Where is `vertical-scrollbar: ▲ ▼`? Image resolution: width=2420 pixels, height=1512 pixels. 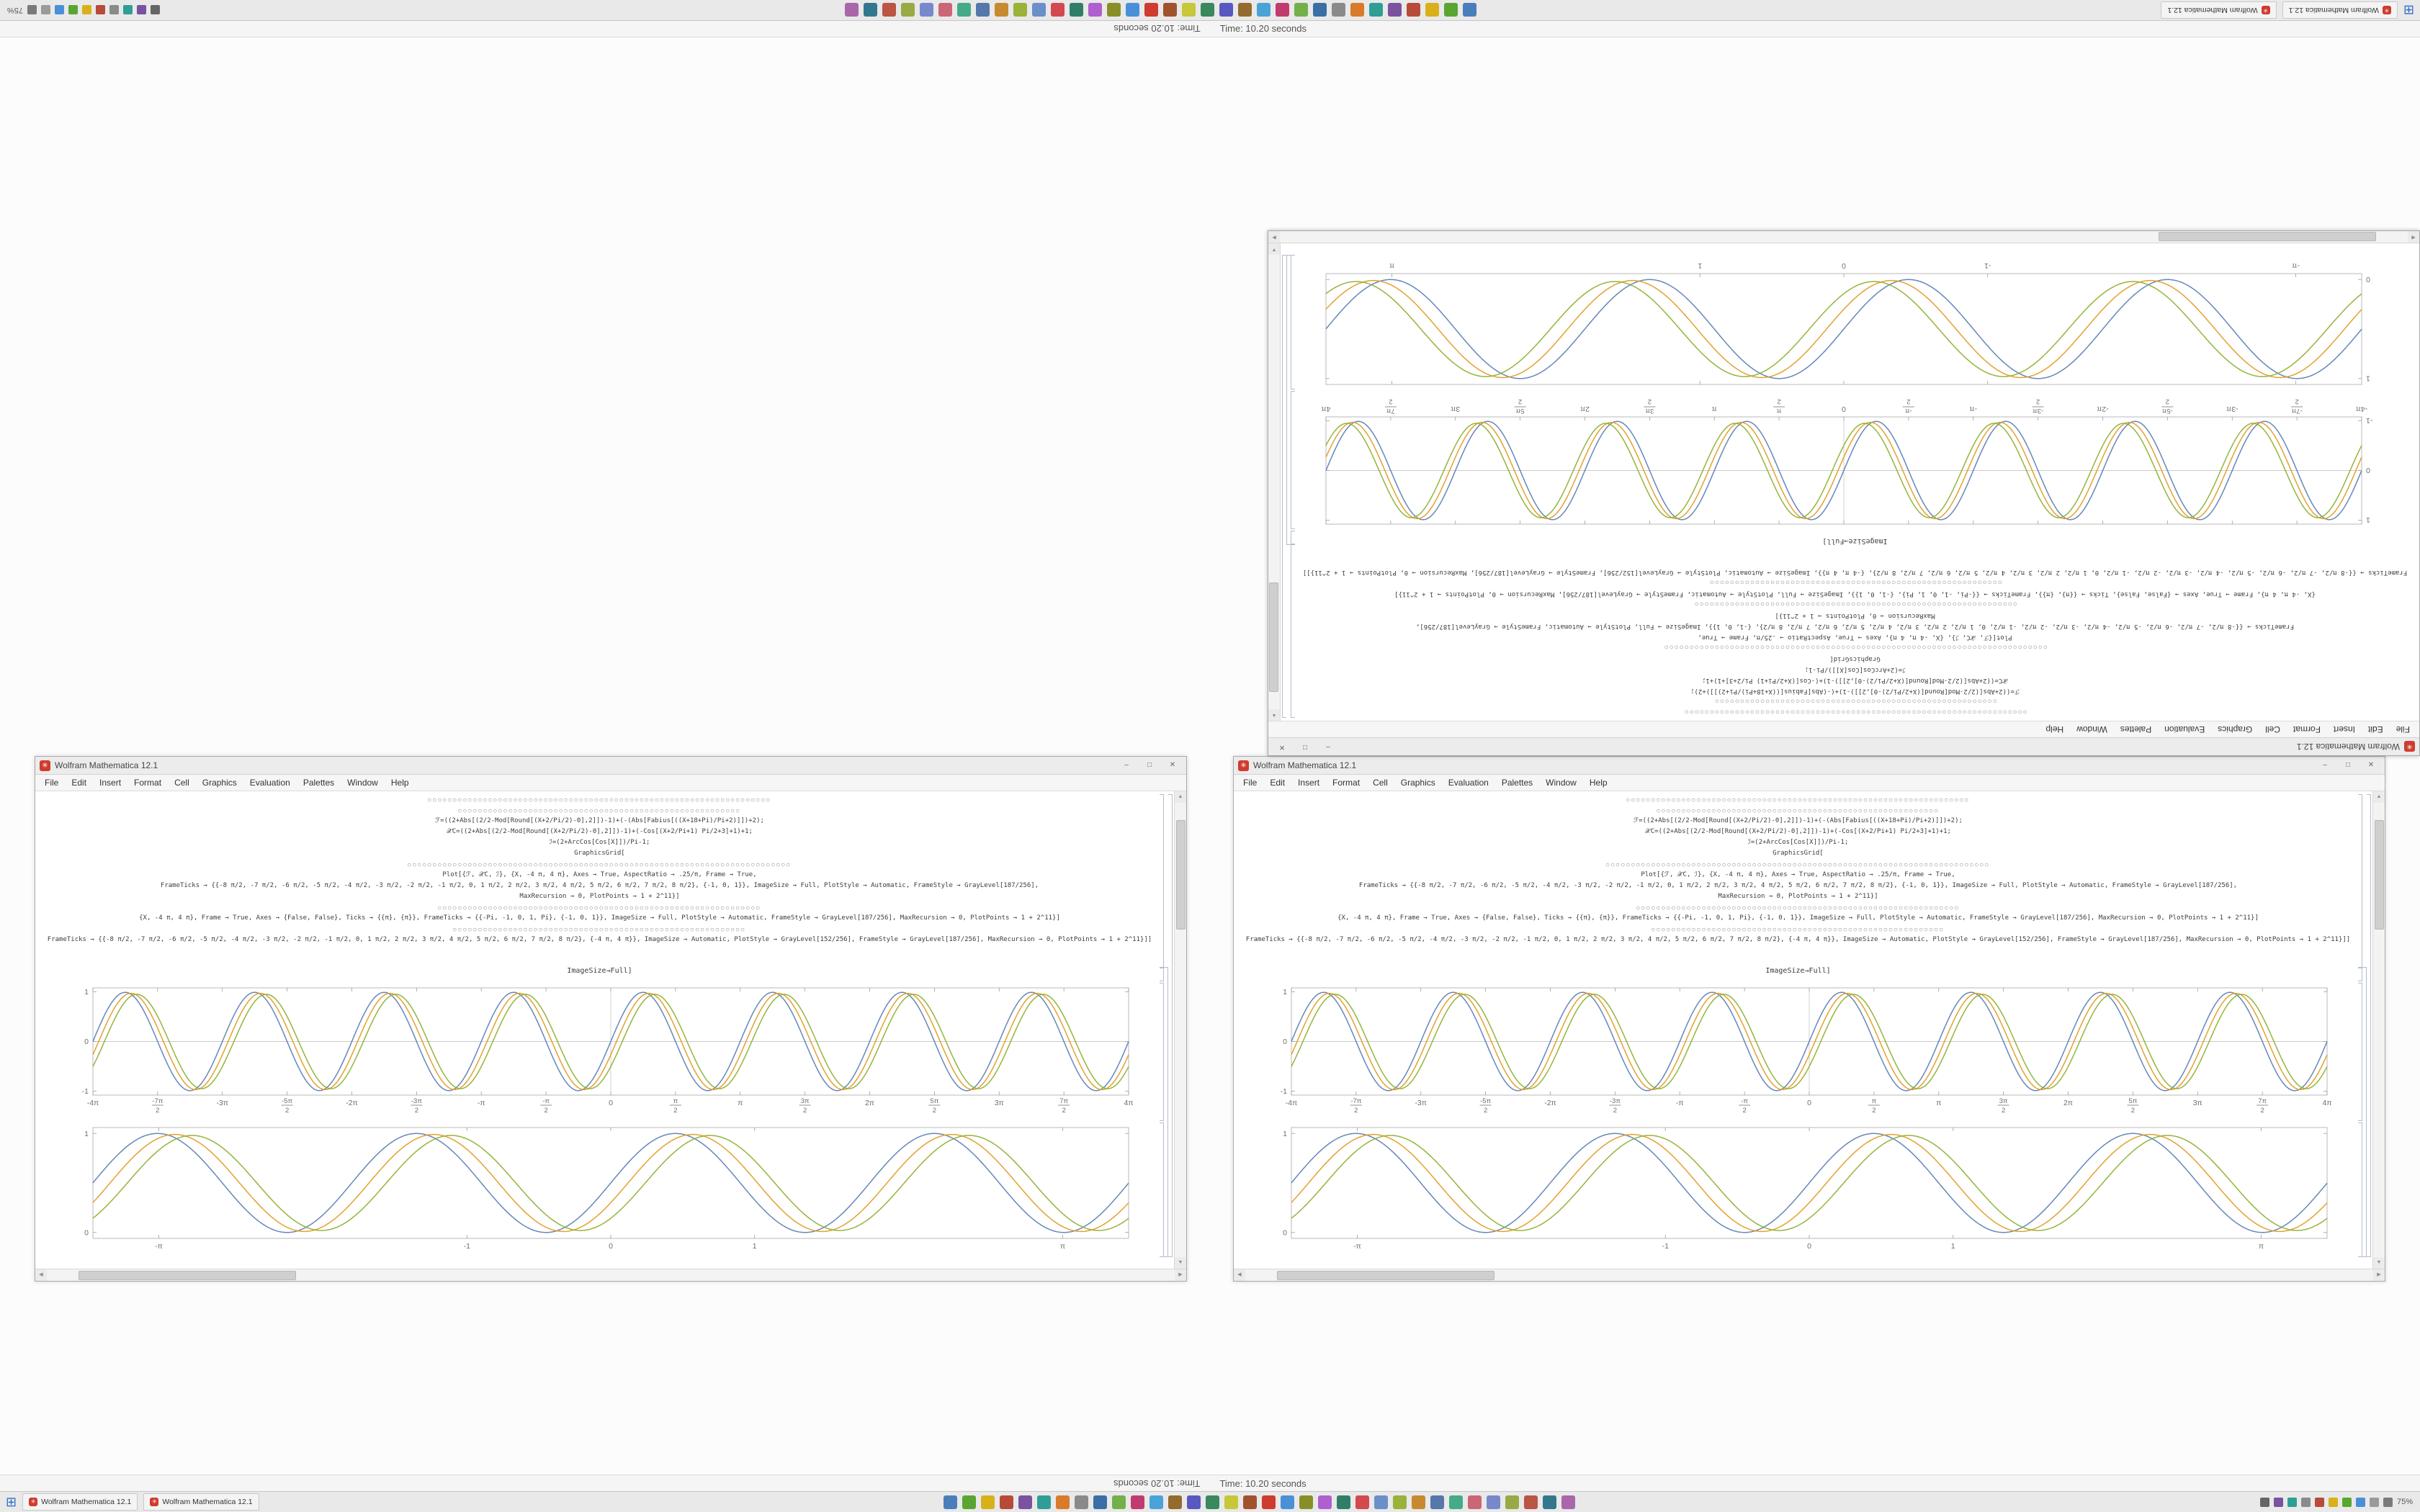 vertical-scrollbar: ▲ ▼ is located at coordinates (1180, 1030).